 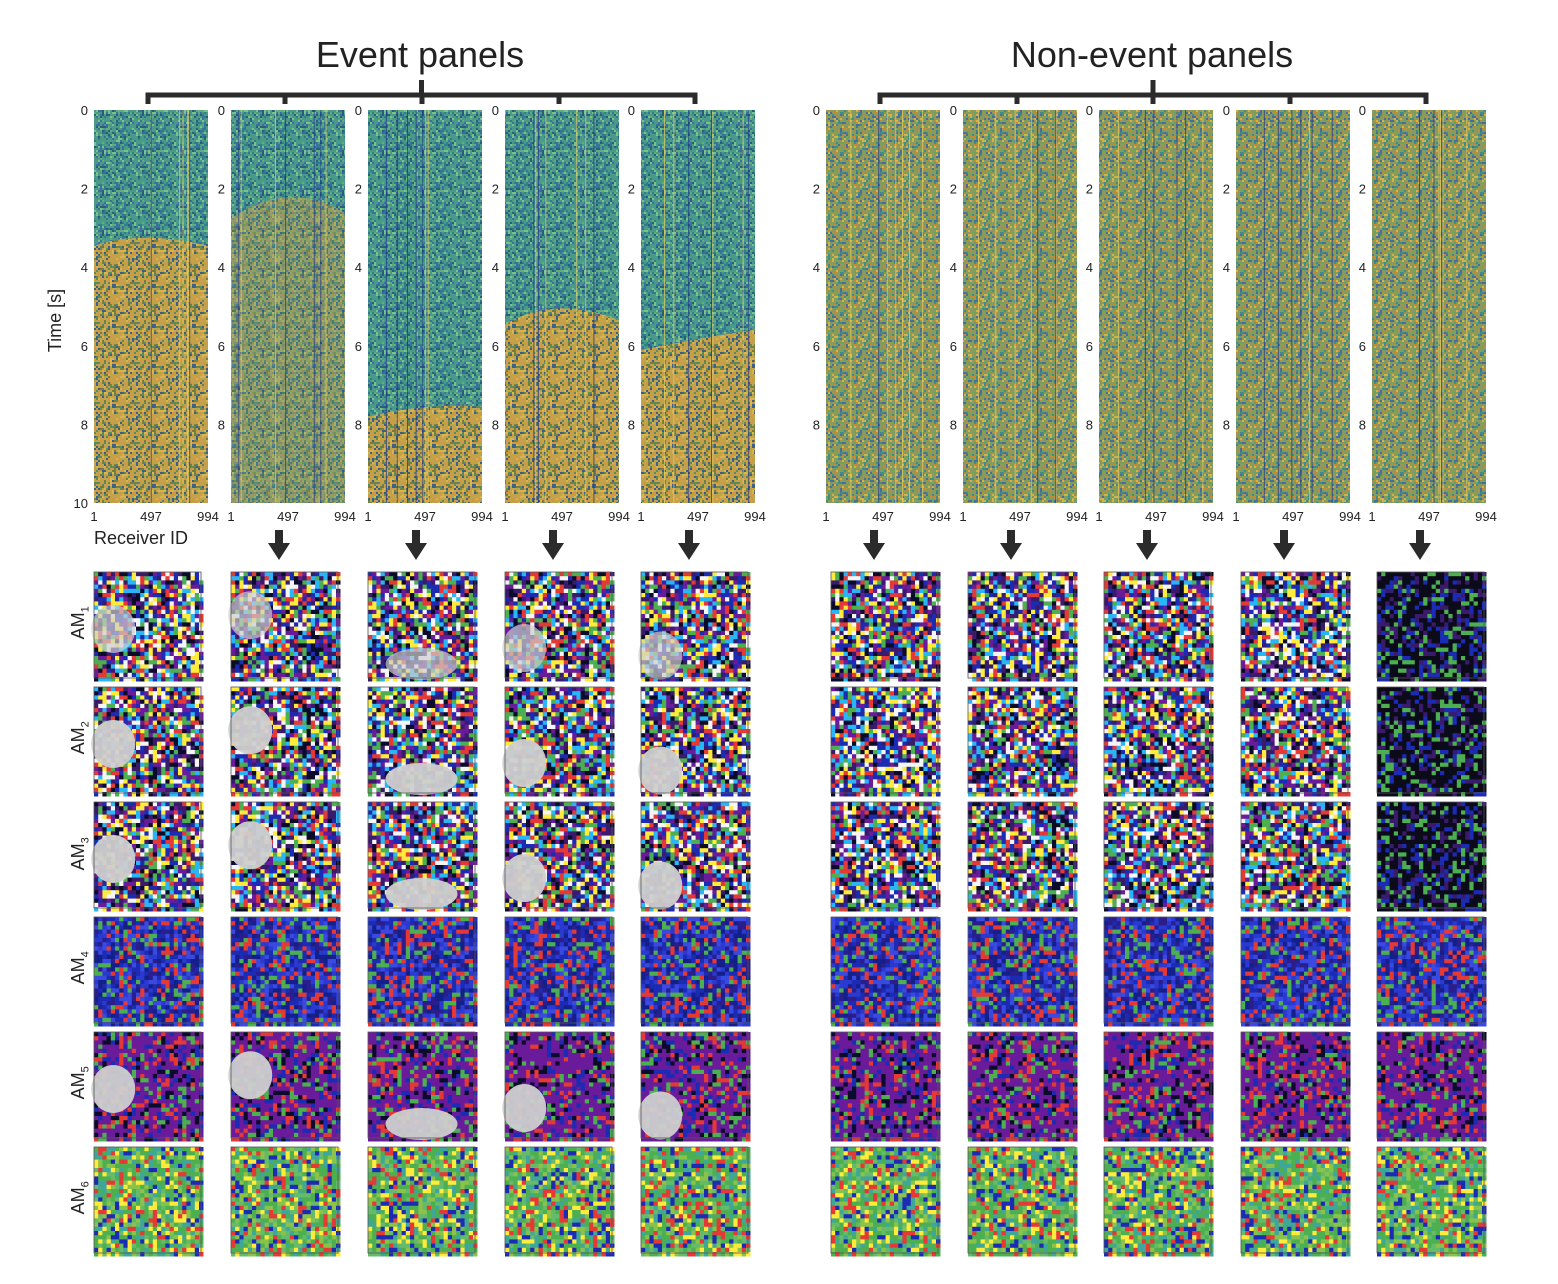 What do you see at coordinates (147, 742) in the screenshot?
I see `activation-map` at bounding box center [147, 742].